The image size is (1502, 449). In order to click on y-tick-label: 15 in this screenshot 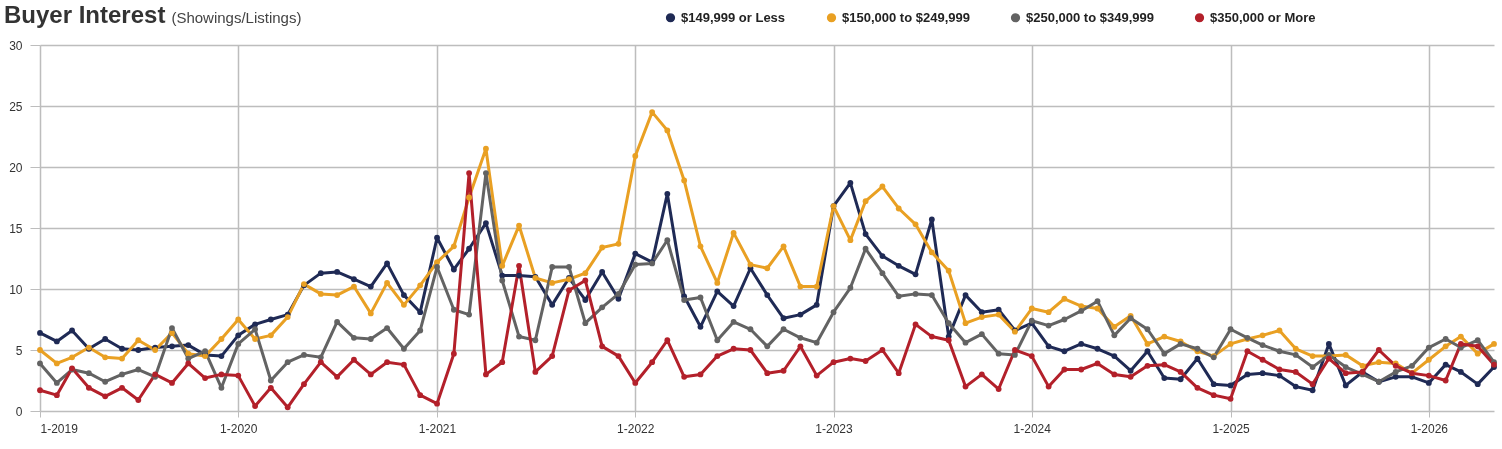, I will do `click(16, 228)`.